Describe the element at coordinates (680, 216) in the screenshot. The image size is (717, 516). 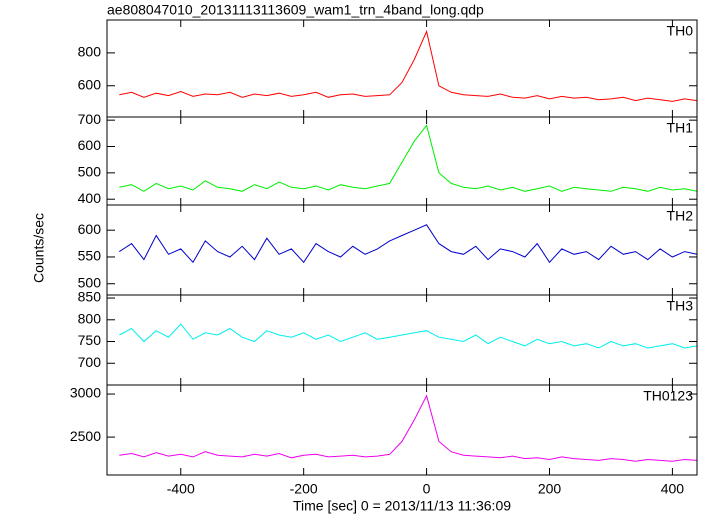
I see `panel-label: TH2` at that location.